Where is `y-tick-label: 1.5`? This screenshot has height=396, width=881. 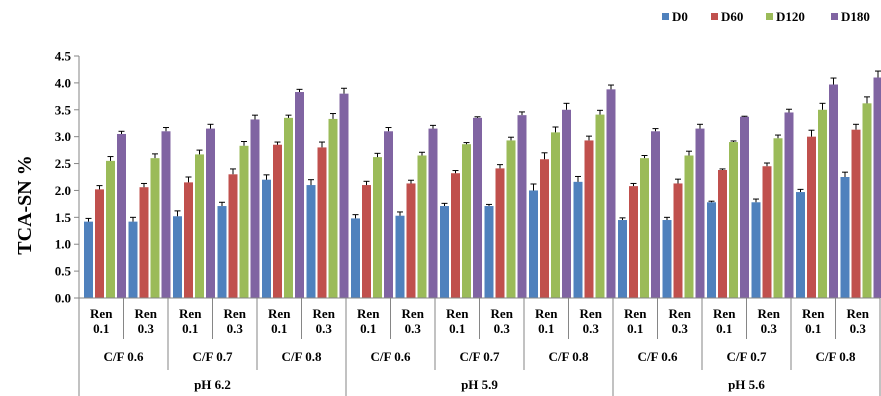
y-tick-label: 1.5 is located at coordinates (63, 217).